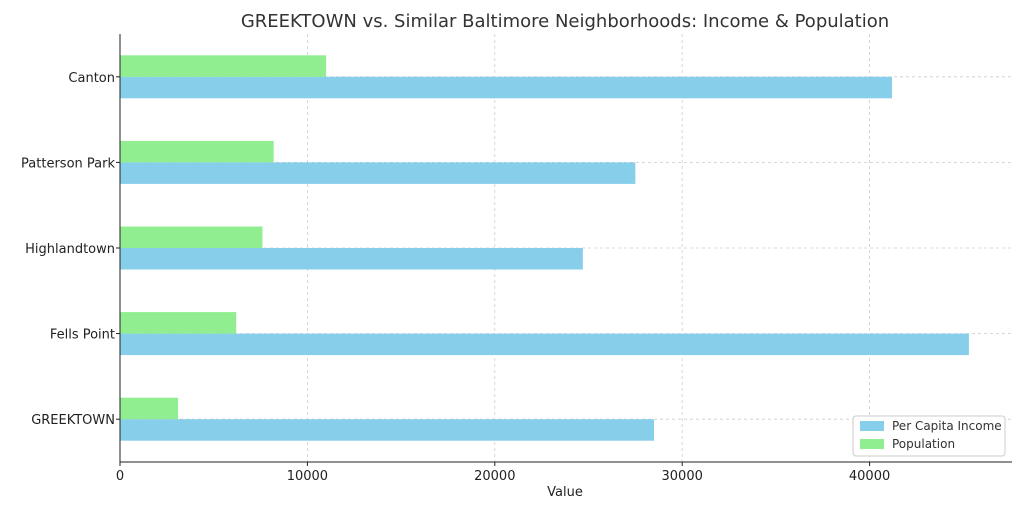 The height and width of the screenshot is (512, 1024). I want to click on legend-swatch-income, so click(872, 426).